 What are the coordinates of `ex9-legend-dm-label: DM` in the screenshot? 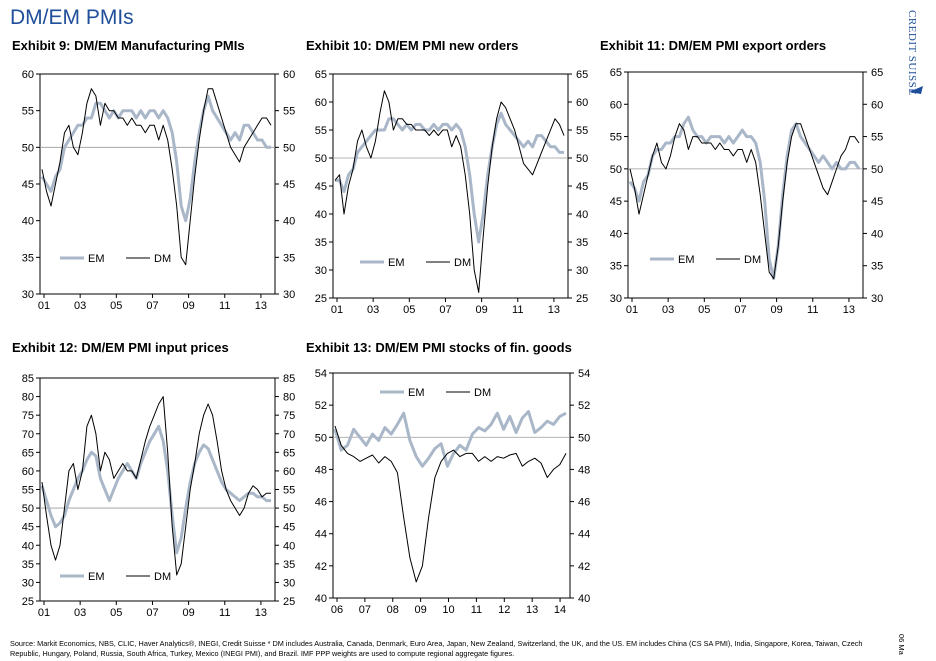 It's located at (162, 259).